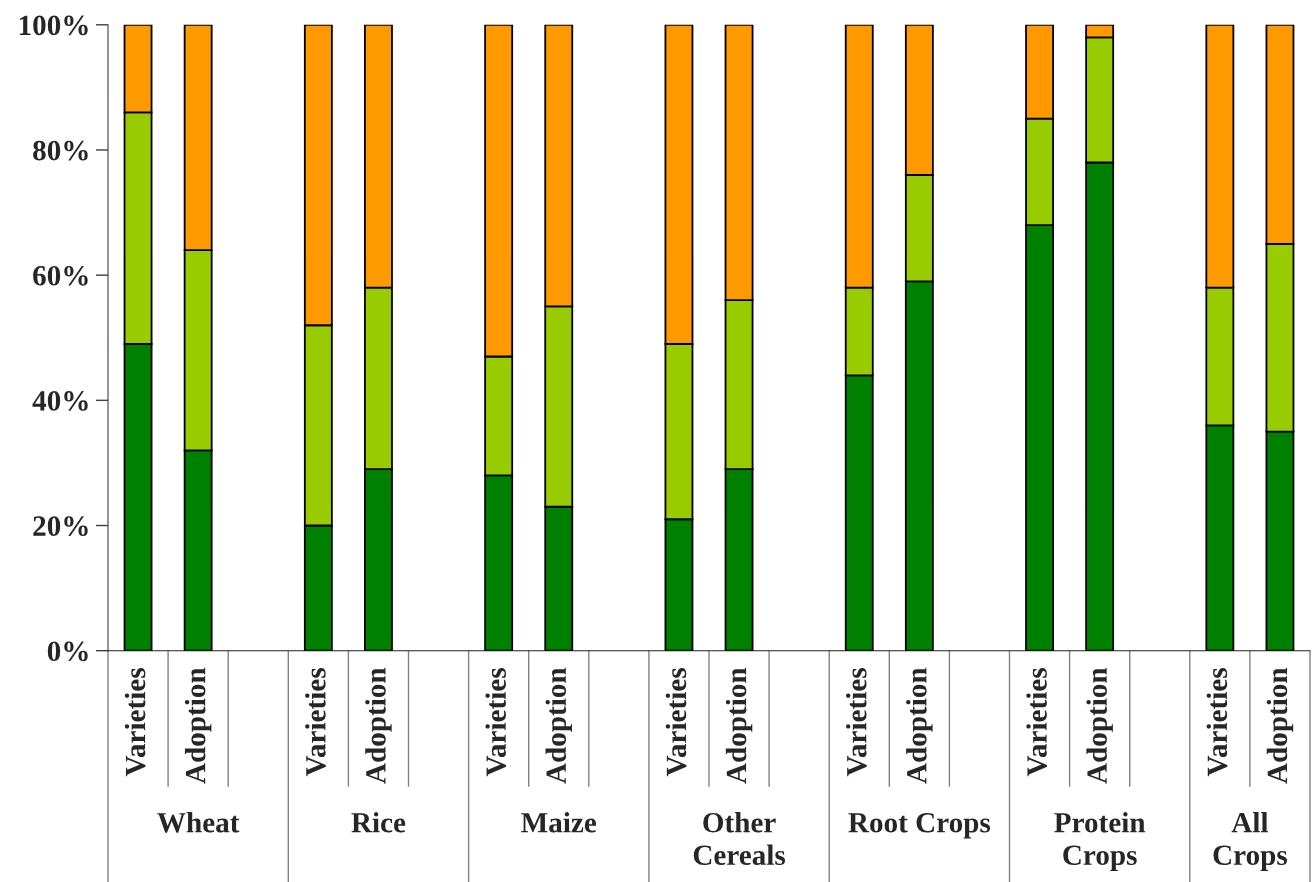 The image size is (1314, 882). Describe the element at coordinates (378, 822) in the screenshot. I see `text: Rice` at that location.